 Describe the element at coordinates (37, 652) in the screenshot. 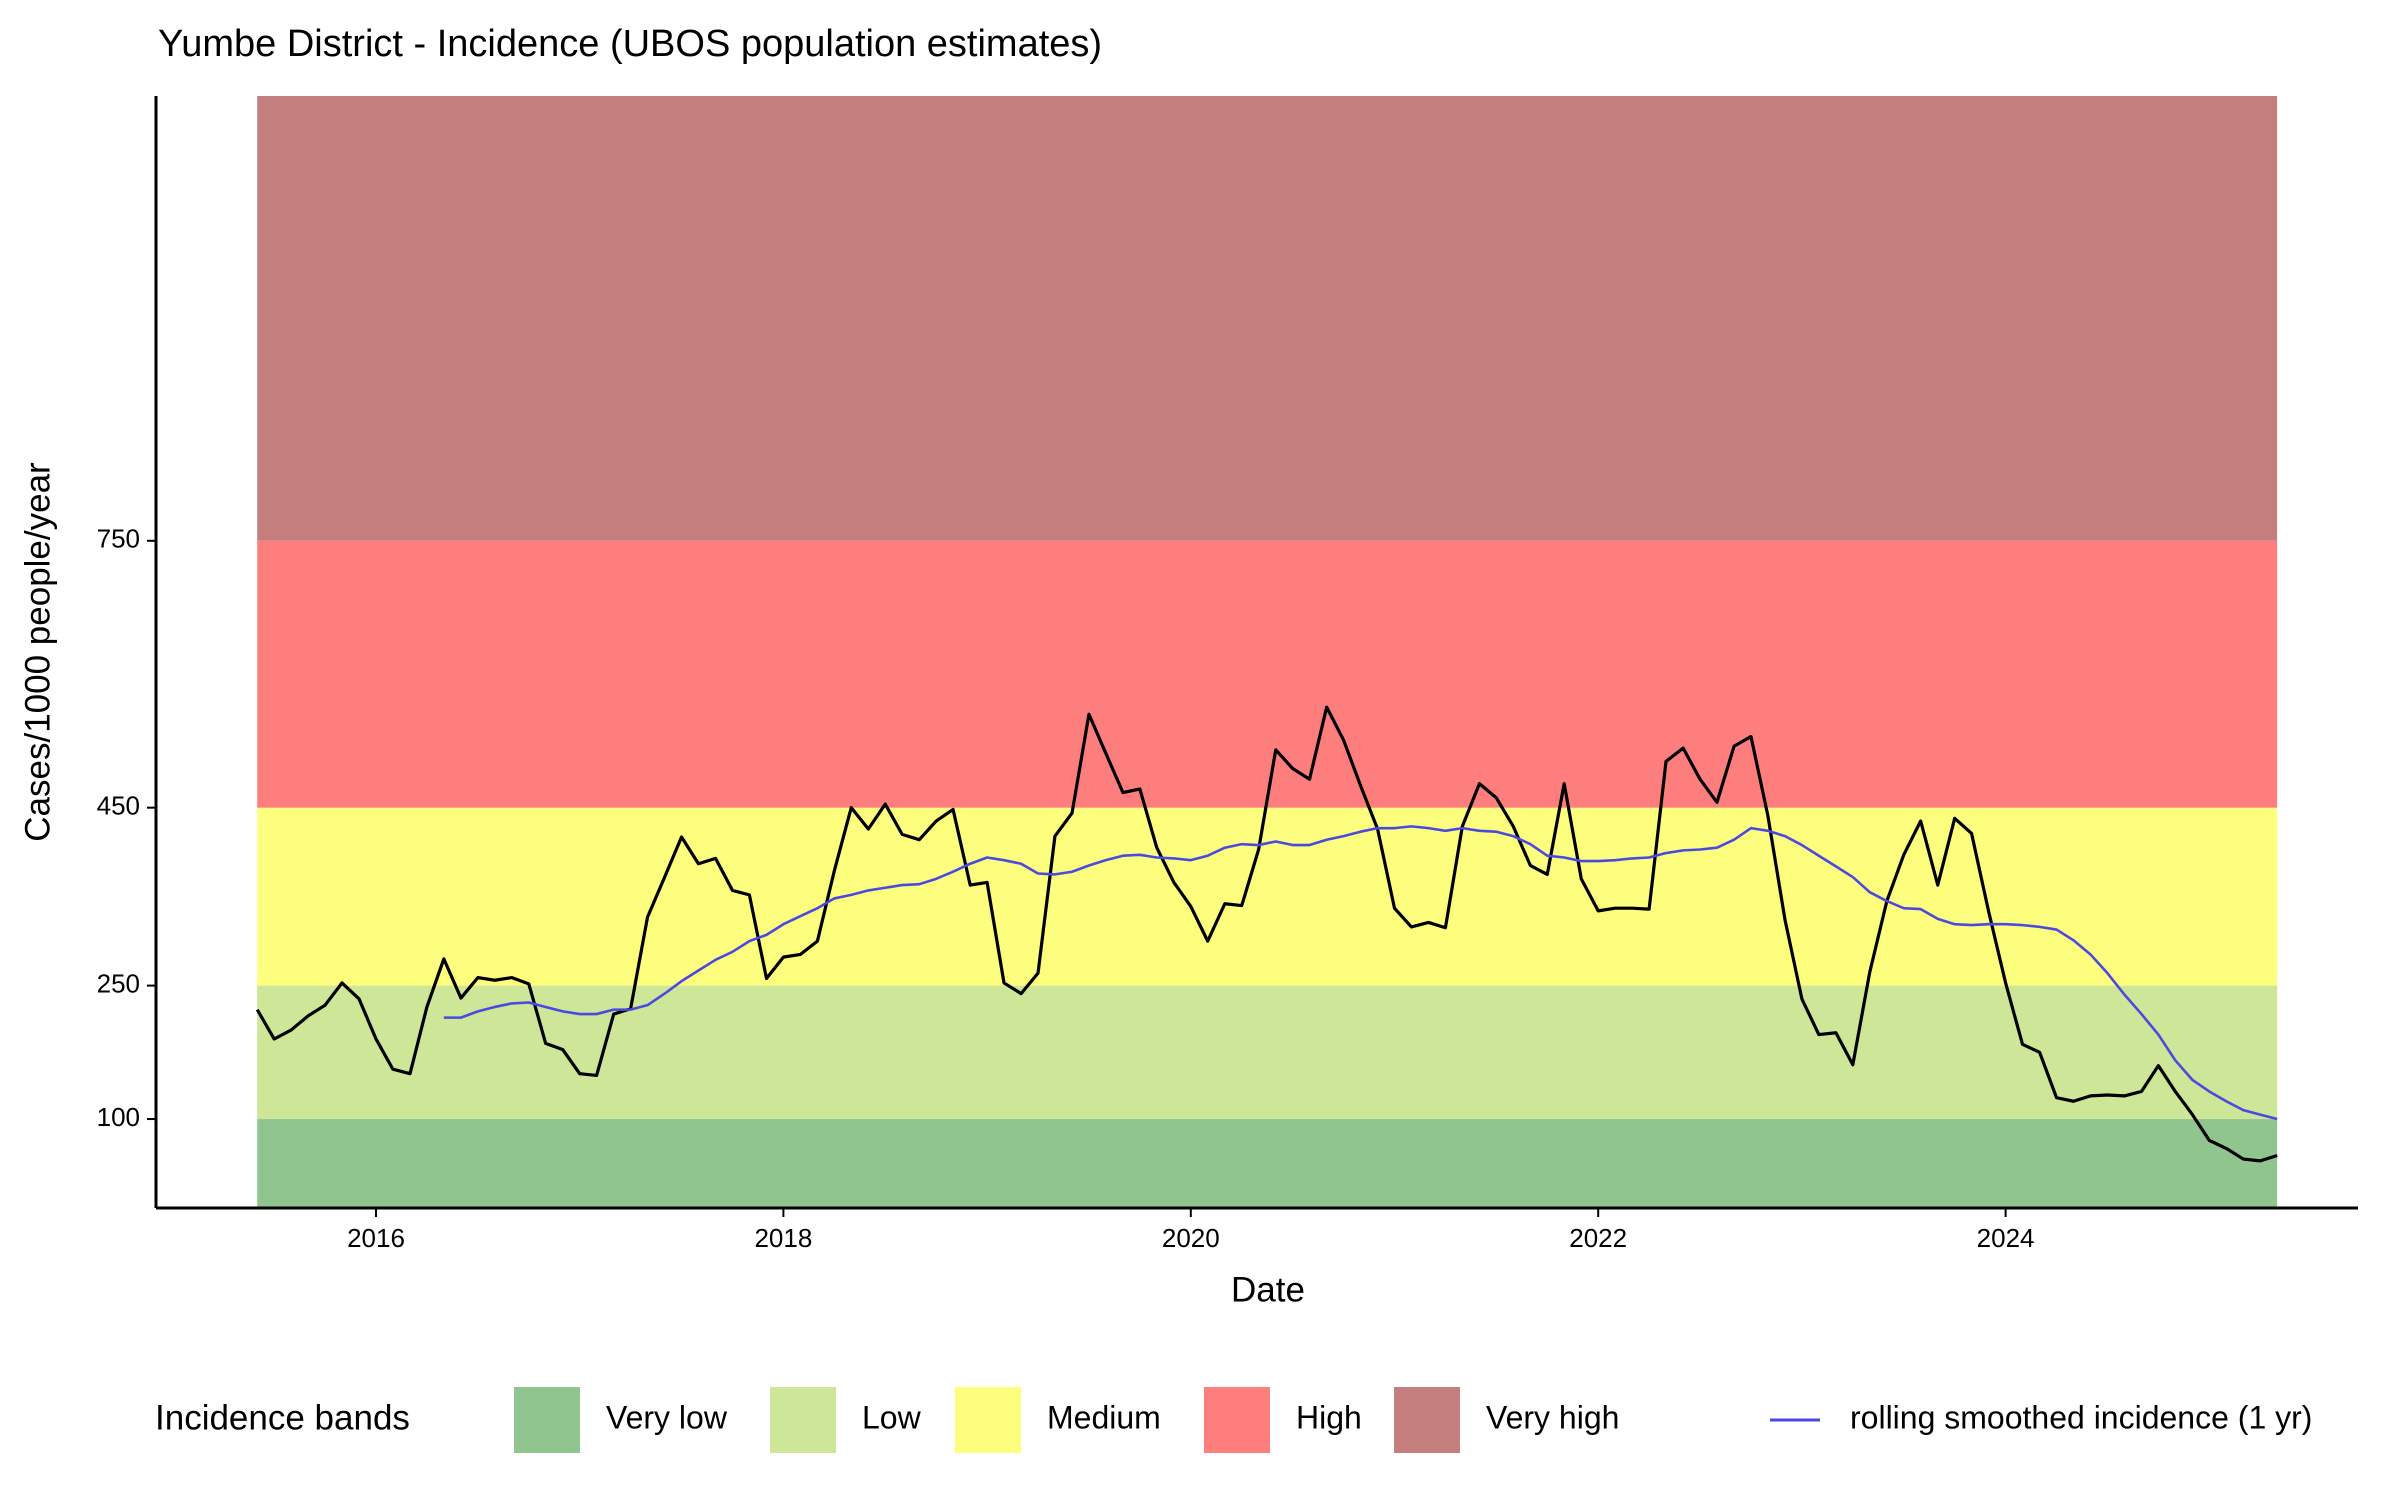

I see `y-axis-title: Cases/1000 people/year` at that location.